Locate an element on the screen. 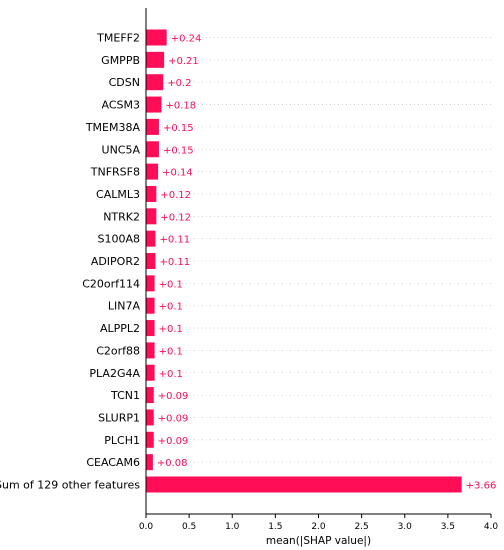 This screenshot has width=504, height=550. category-label: CALML3 is located at coordinates (118, 194).